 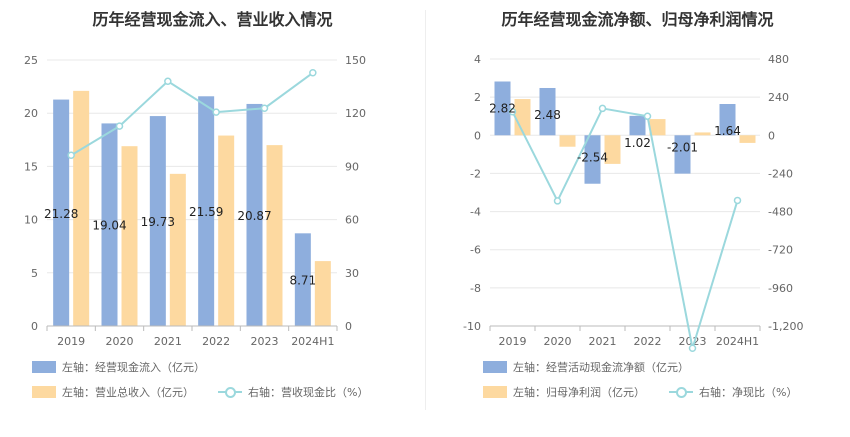 I want to click on right-chart-title: 历年经营现金流净额、归母净利润情况, so click(x=637, y=19).